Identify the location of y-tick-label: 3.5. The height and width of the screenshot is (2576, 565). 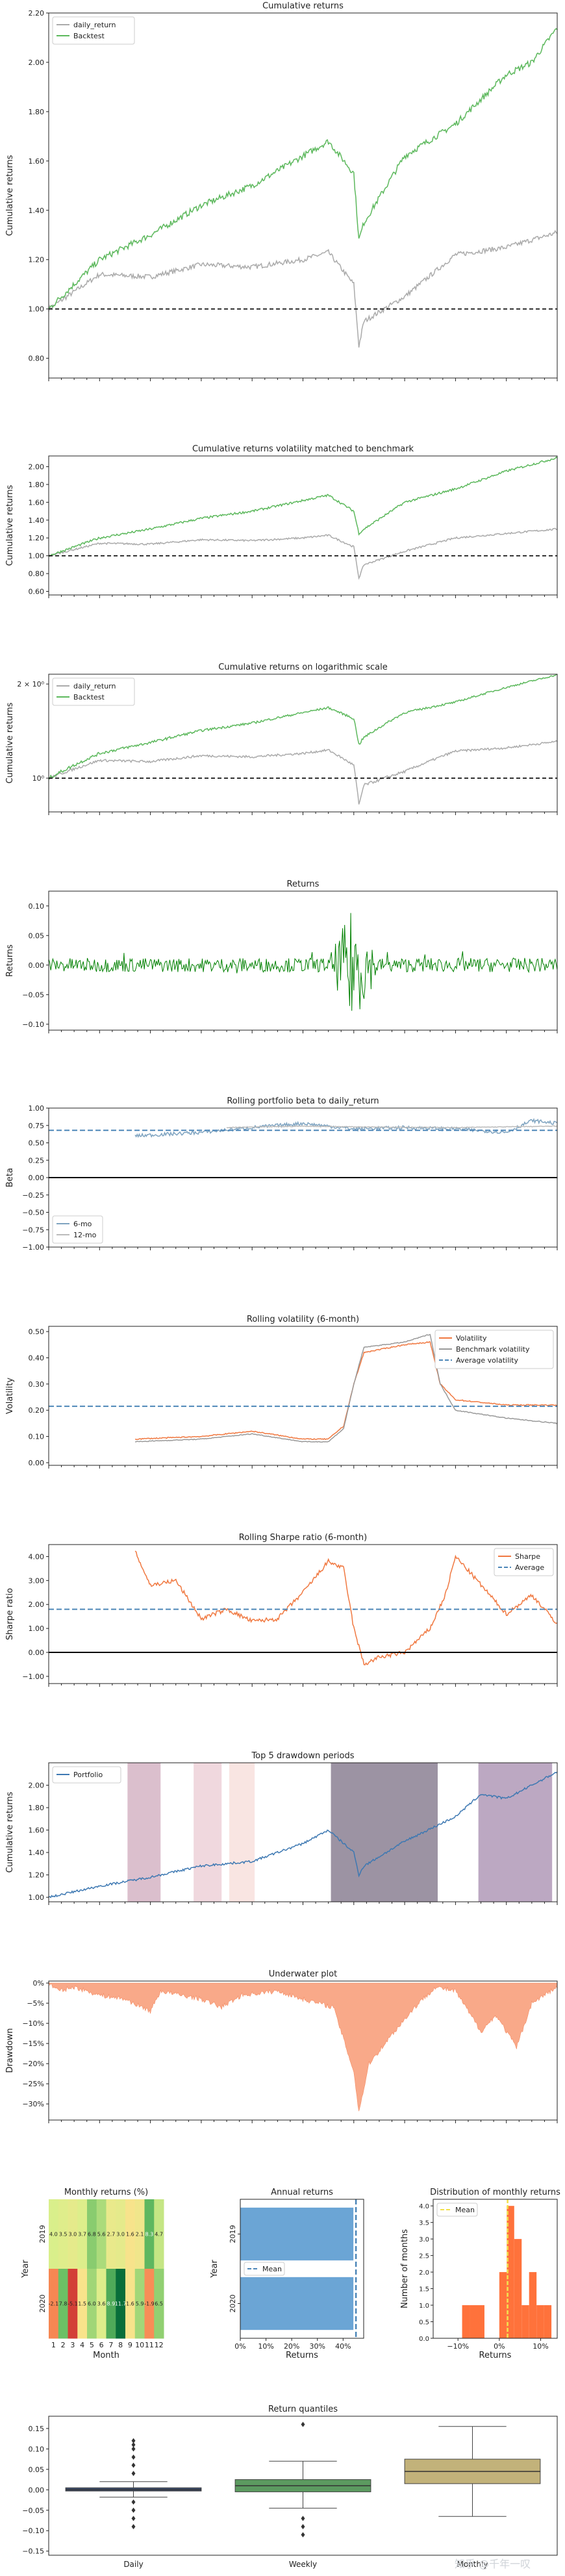
(424, 2223).